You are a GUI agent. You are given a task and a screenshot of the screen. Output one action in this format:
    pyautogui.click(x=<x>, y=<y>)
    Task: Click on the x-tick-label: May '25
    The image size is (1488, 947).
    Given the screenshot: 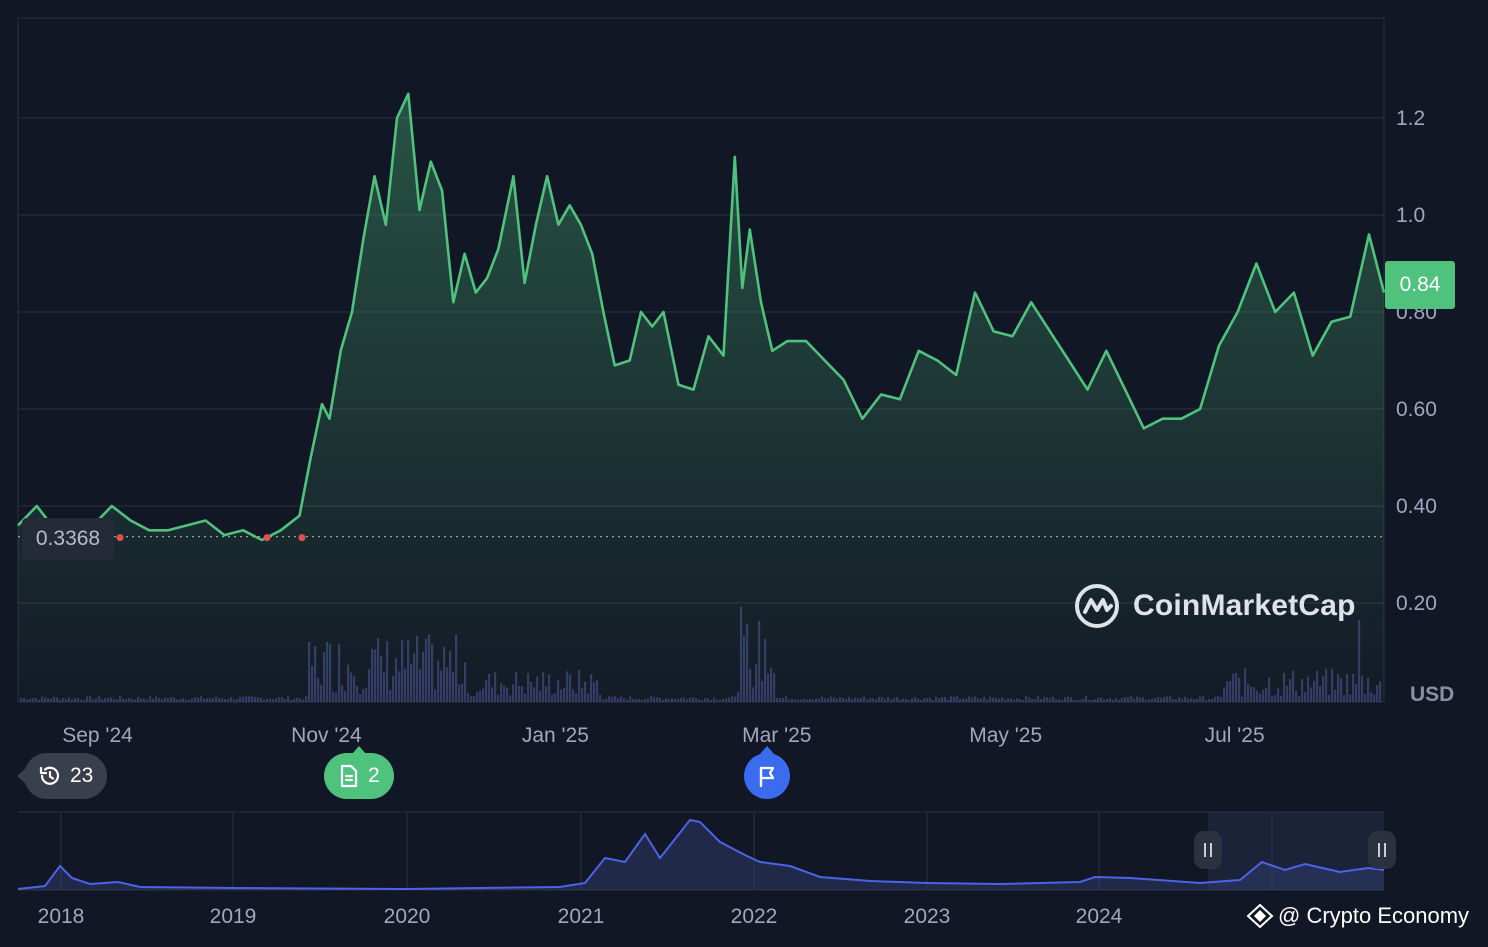 What is the action you would take?
    pyautogui.click(x=1005, y=735)
    